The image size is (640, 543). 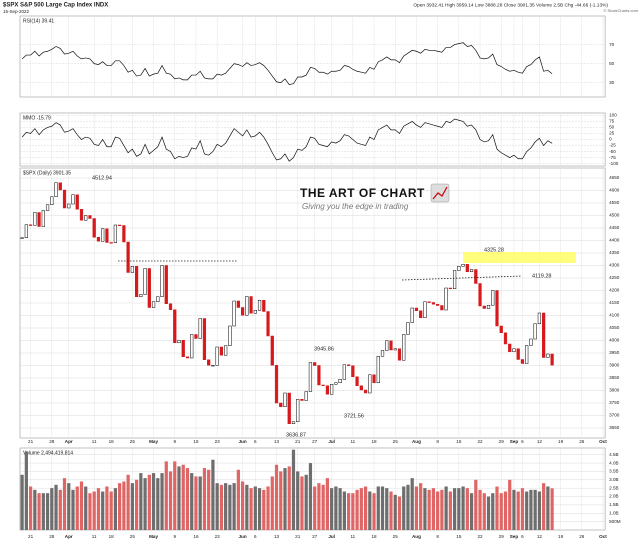 I want to click on y-tick-label: 75, so click(x=612, y=121).